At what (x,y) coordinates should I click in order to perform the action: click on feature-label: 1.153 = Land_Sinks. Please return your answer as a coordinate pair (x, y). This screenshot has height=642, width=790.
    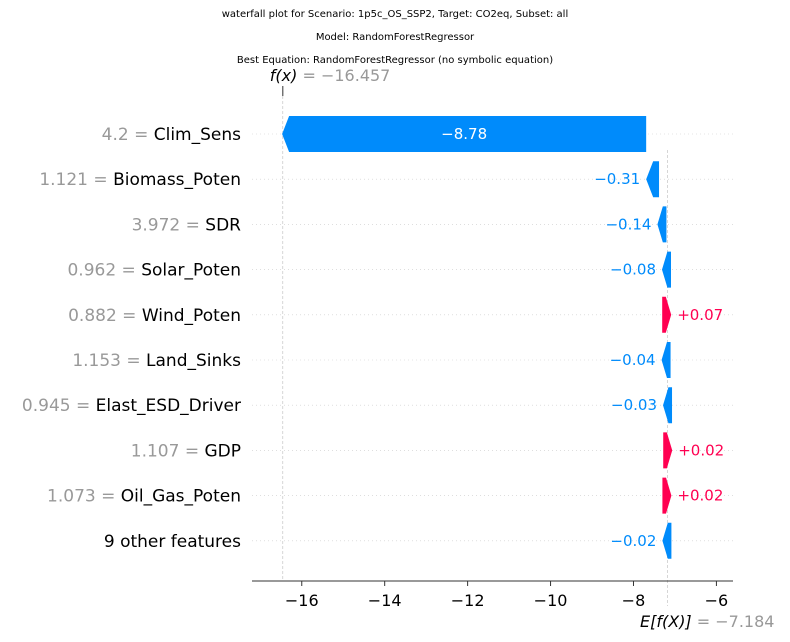
    Looking at the image, I should click on (156, 361).